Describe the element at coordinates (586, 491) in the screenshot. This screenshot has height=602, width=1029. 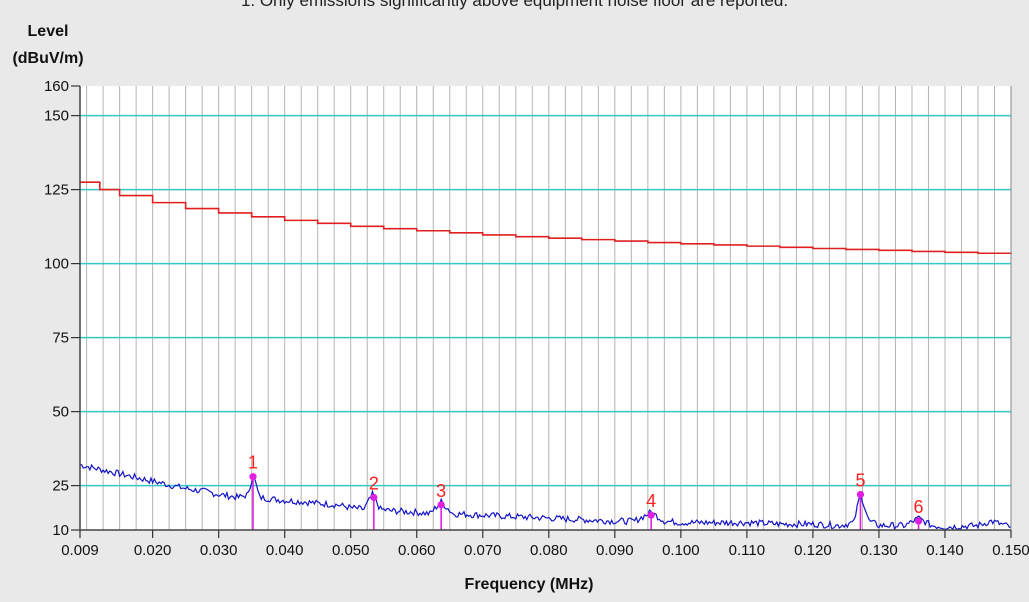
I see `markers-layer: 1 2 3 4 5 6` at that location.